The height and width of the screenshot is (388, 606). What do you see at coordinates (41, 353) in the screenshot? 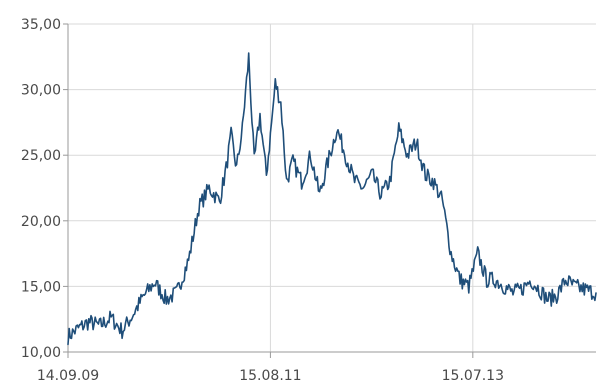
I see `y-tick-label: 10,00` at bounding box center [41, 353].